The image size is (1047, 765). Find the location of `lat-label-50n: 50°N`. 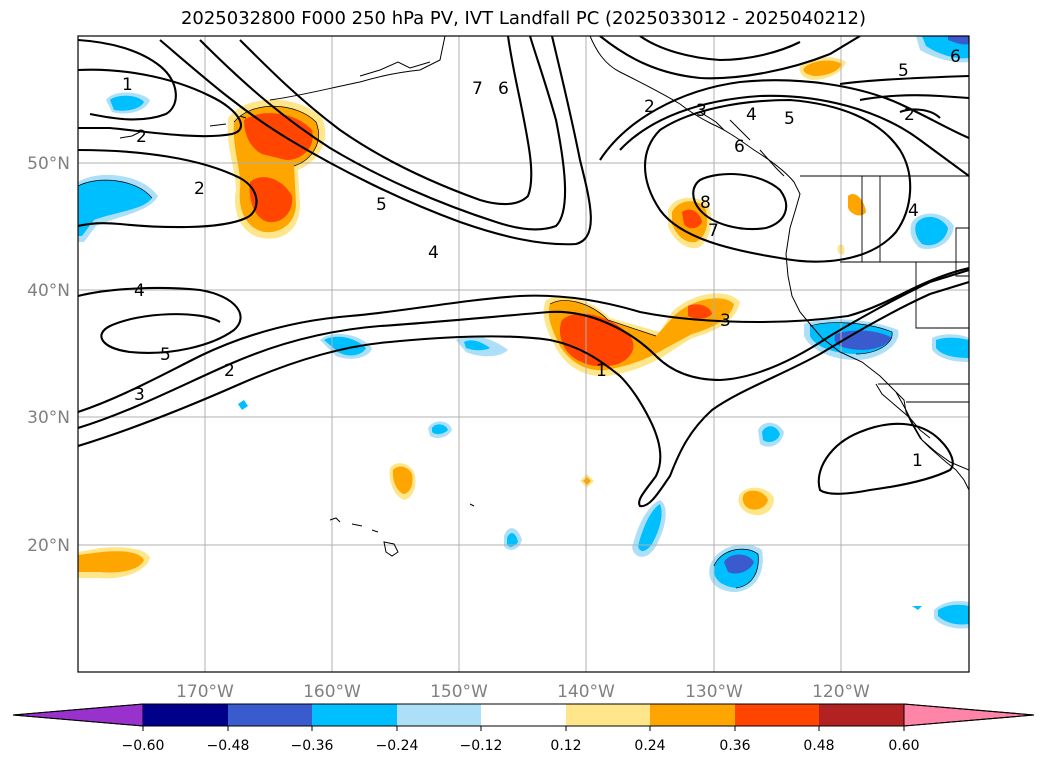

lat-label-50n: 50°N is located at coordinates (48, 164).